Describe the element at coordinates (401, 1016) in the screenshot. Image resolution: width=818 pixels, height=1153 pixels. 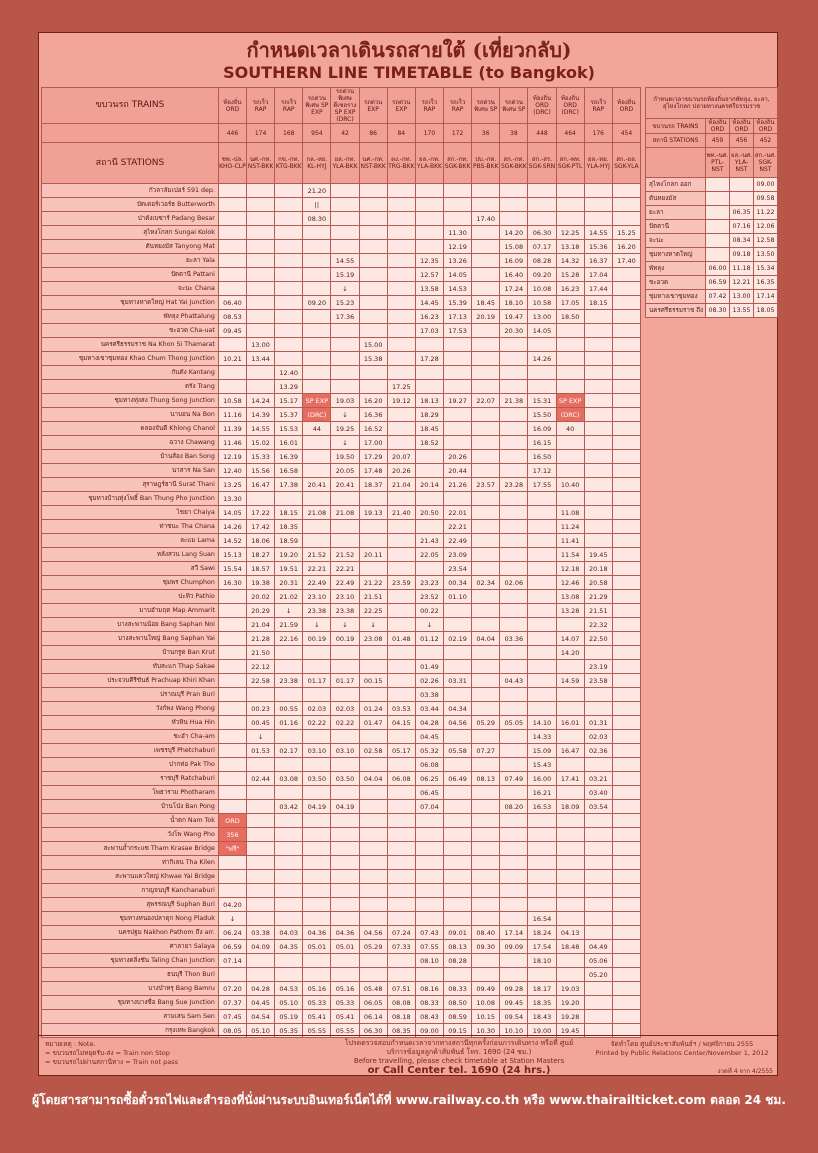
I see `time-cell: 08.18` at that location.